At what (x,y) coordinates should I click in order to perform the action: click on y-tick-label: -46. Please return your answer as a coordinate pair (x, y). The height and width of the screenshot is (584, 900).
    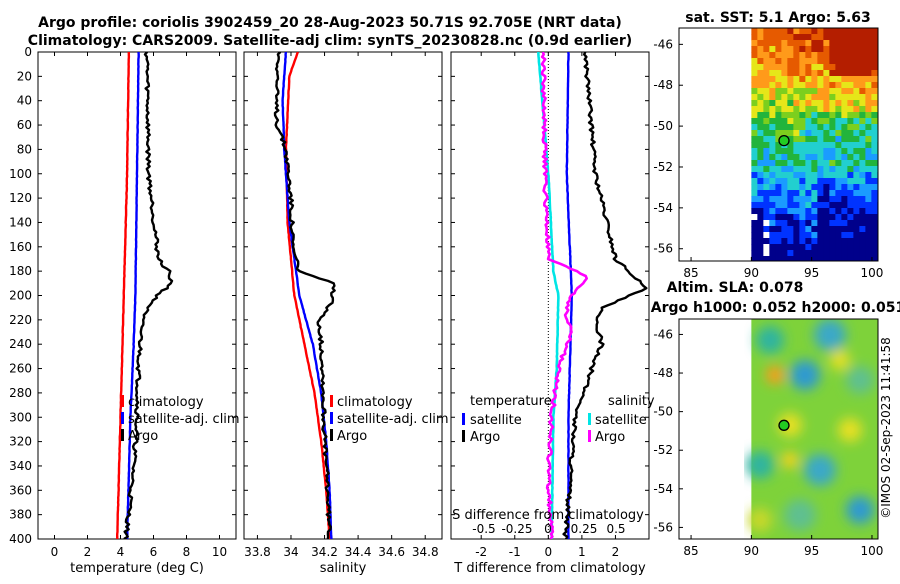
    Looking at the image, I should click on (663, 334).